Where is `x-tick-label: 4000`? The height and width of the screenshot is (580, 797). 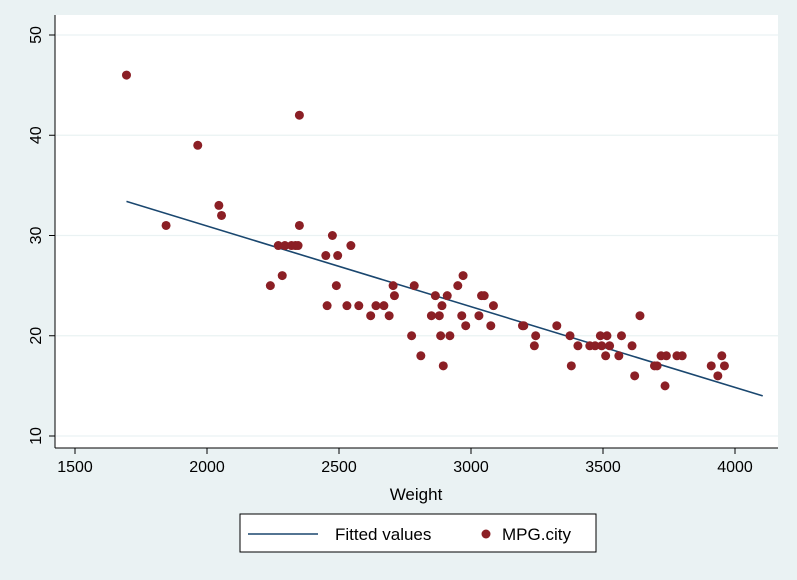 x-tick-label: 4000 is located at coordinates (735, 467).